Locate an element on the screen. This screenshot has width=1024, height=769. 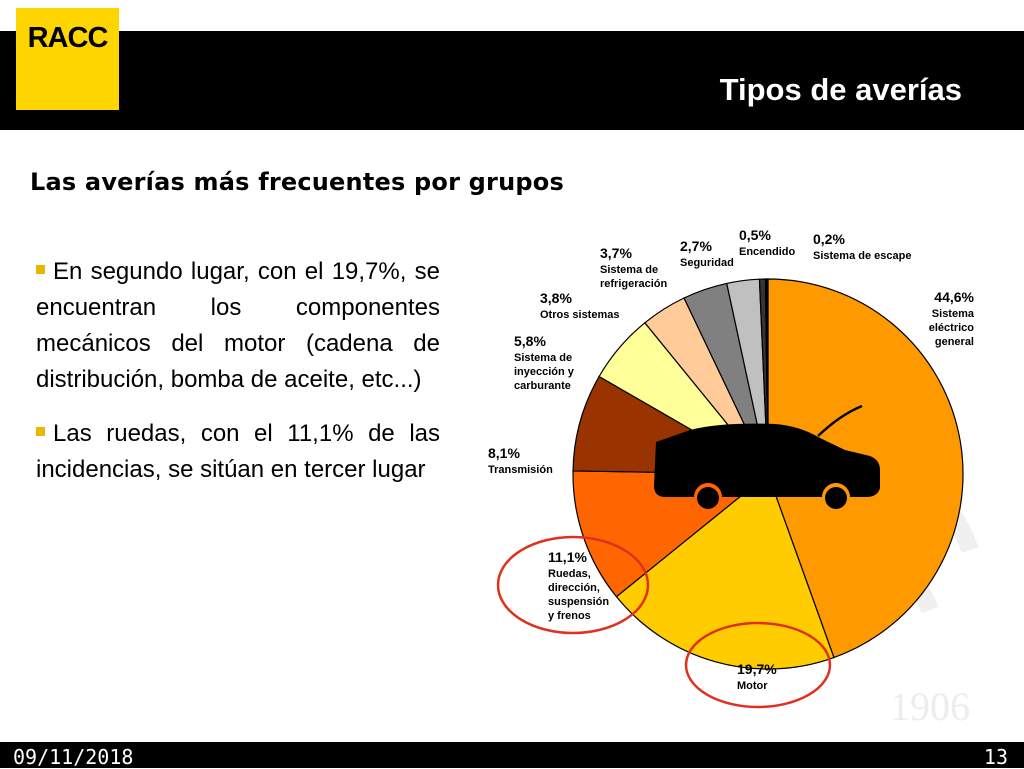
section-subtitle: Las averías más frecuentes por grupos is located at coordinates (297, 182).